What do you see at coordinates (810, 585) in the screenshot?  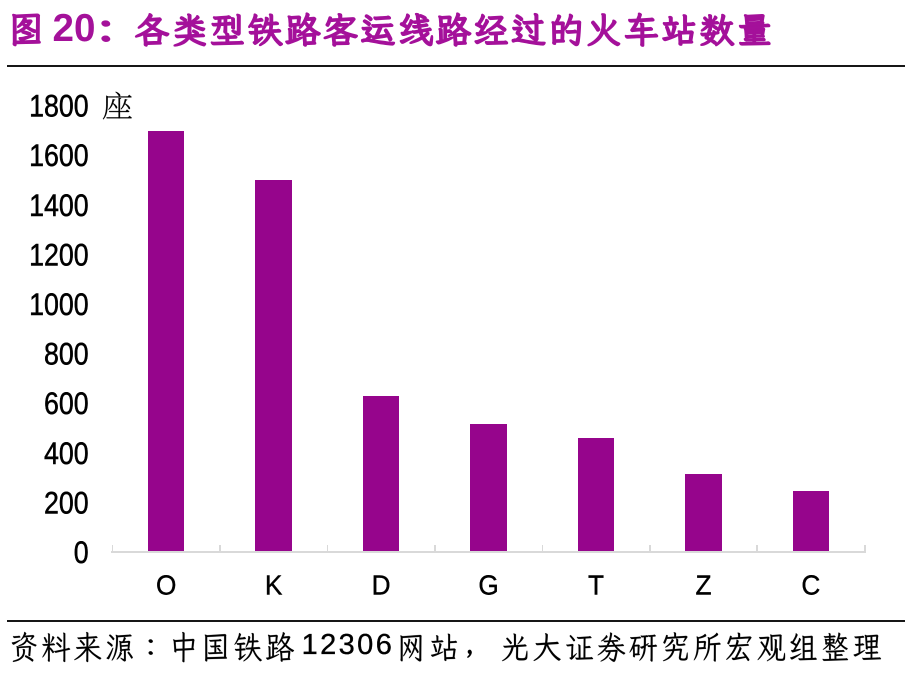 I see `svg-text: C` at bounding box center [810, 585].